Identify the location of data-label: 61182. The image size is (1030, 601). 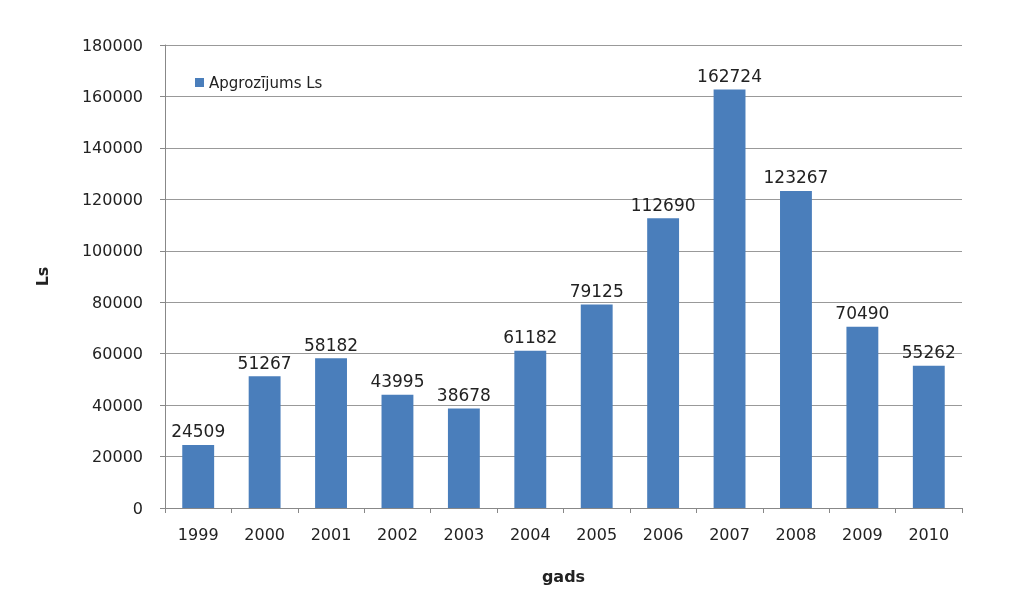
(530, 337).